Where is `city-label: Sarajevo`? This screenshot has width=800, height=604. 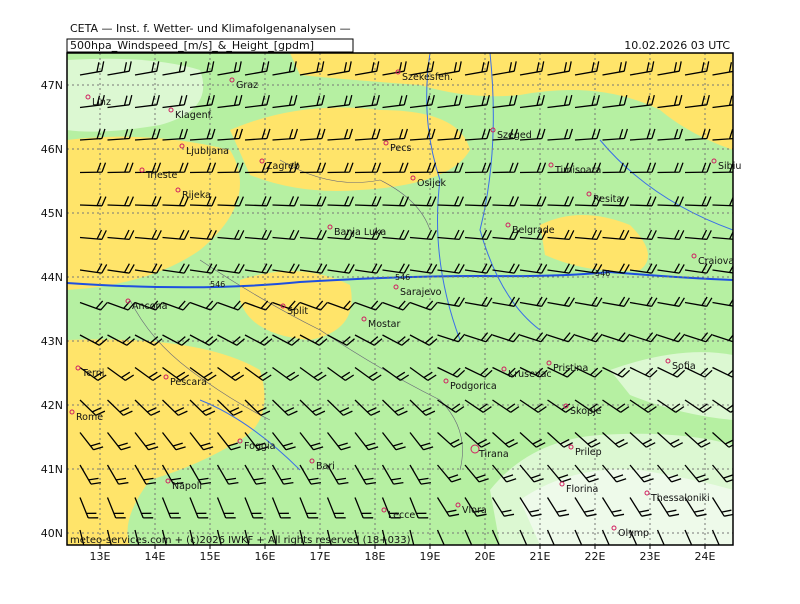
city-label: Sarajevo is located at coordinates (421, 292).